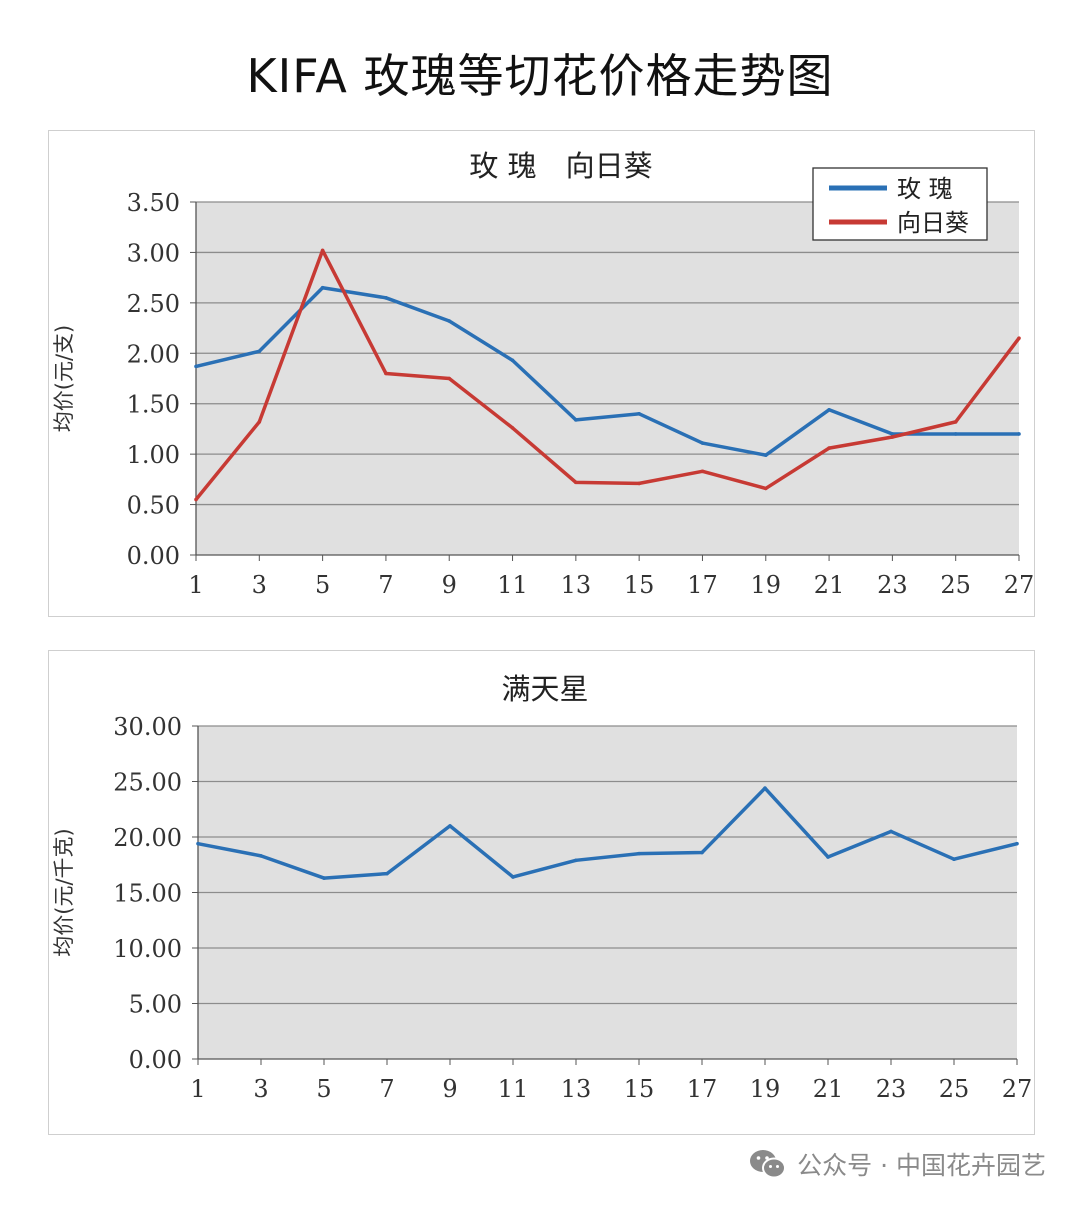 This screenshot has width=1080, height=1205. Describe the element at coordinates (147, 838) in the screenshot. I see `y-tick-label: 20.00` at that location.